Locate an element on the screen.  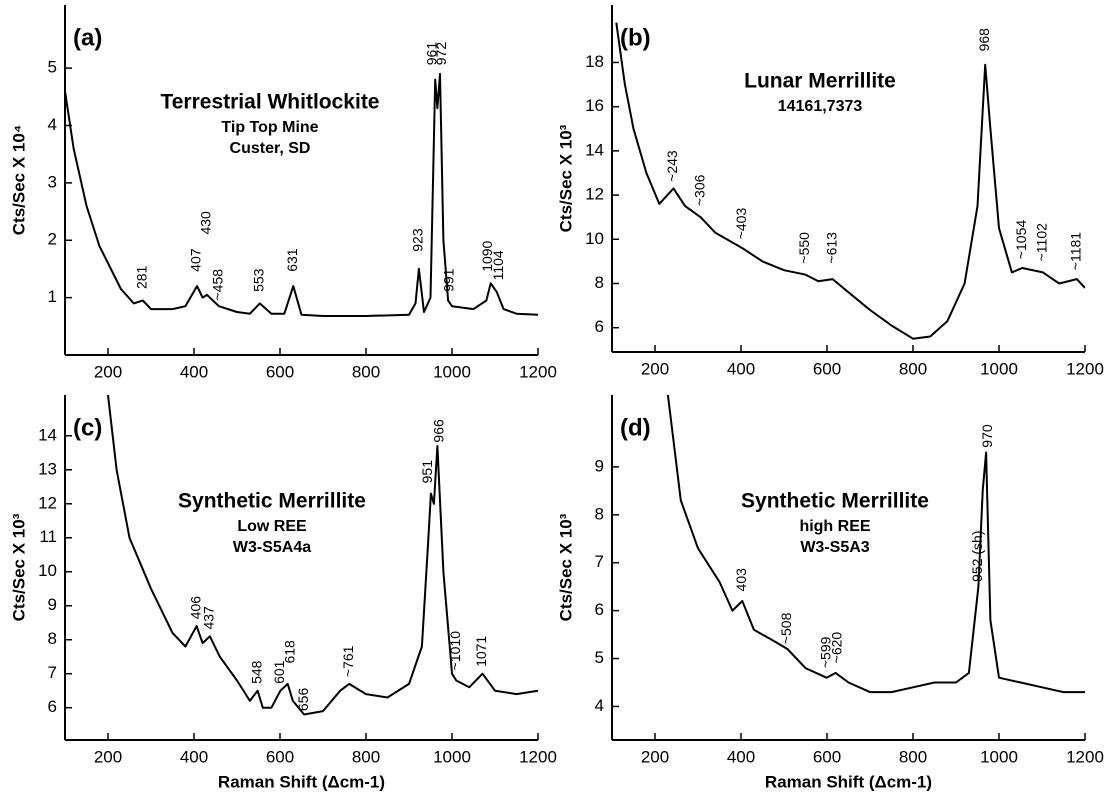
peak-label: 952 (sh) is located at coordinates (977, 556).